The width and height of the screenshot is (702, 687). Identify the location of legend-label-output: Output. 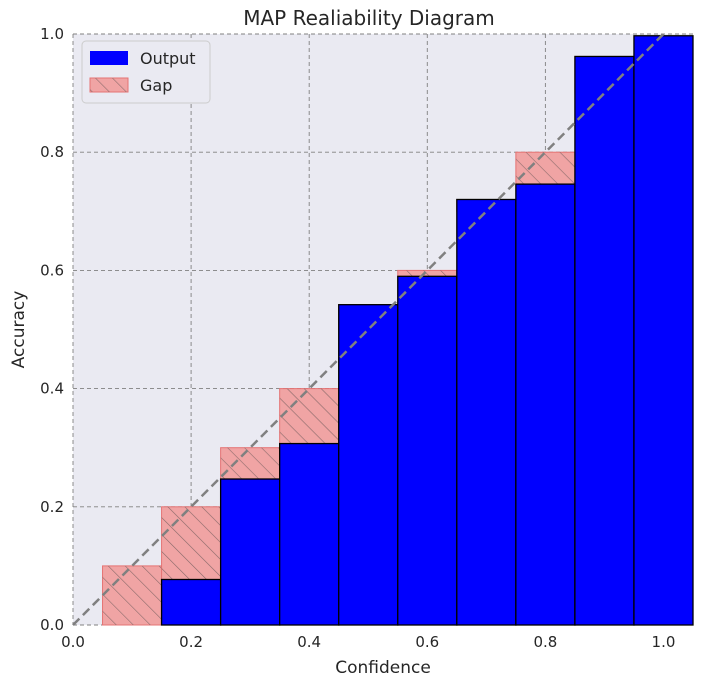
(168, 58).